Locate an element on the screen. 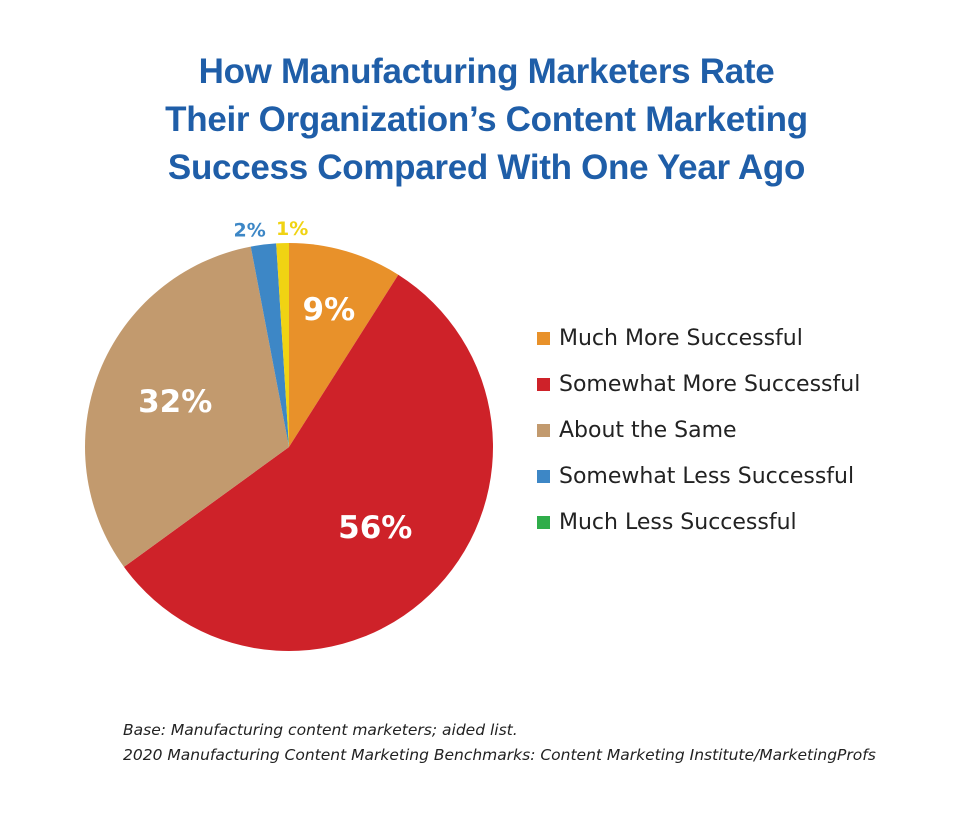 This screenshot has width=973, height=831. title-line: Their Organization’s Content Marketing is located at coordinates (486, 119).